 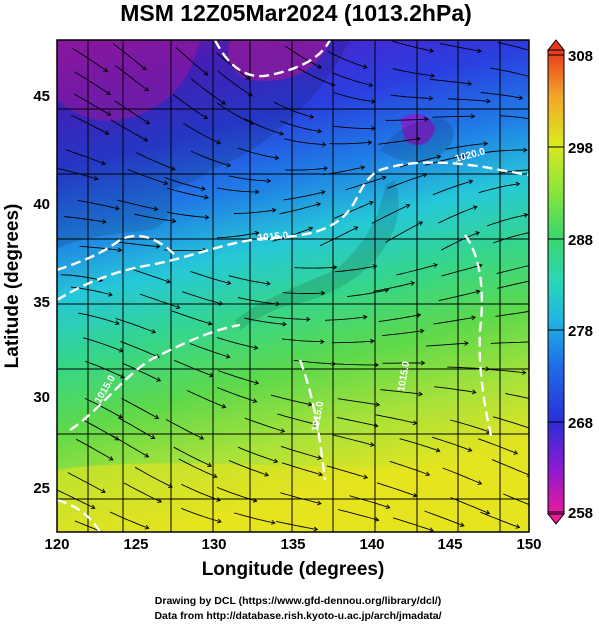 I want to click on isobar-label: 1015.0, so click(x=273, y=237).